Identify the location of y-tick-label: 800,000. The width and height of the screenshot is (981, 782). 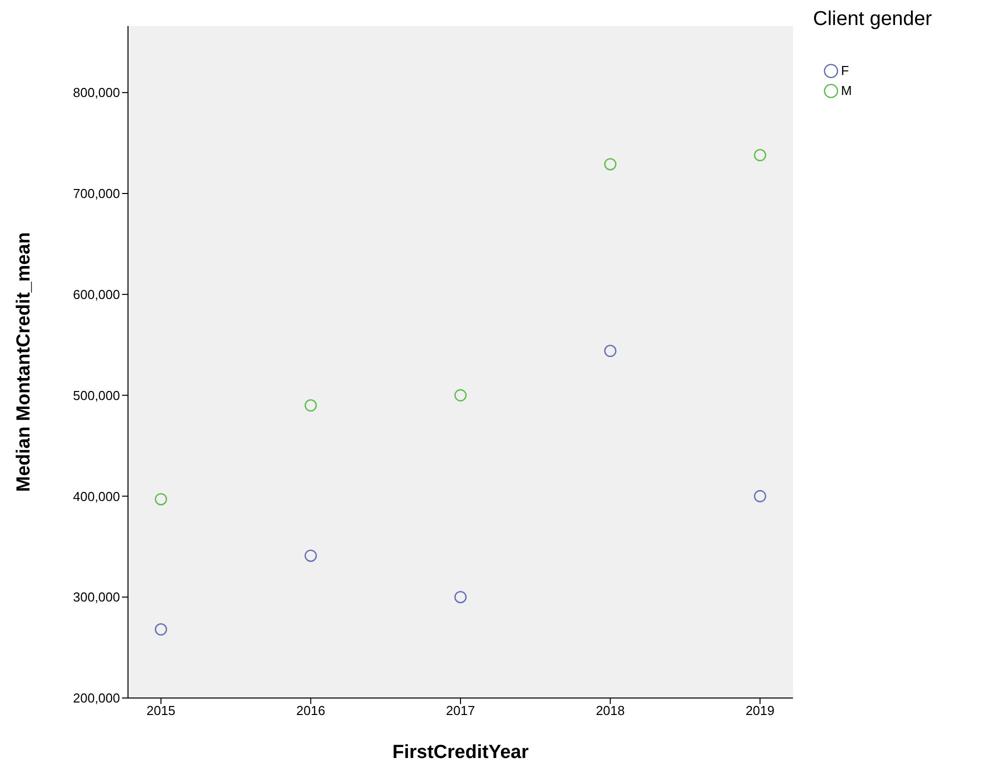
(96, 92).